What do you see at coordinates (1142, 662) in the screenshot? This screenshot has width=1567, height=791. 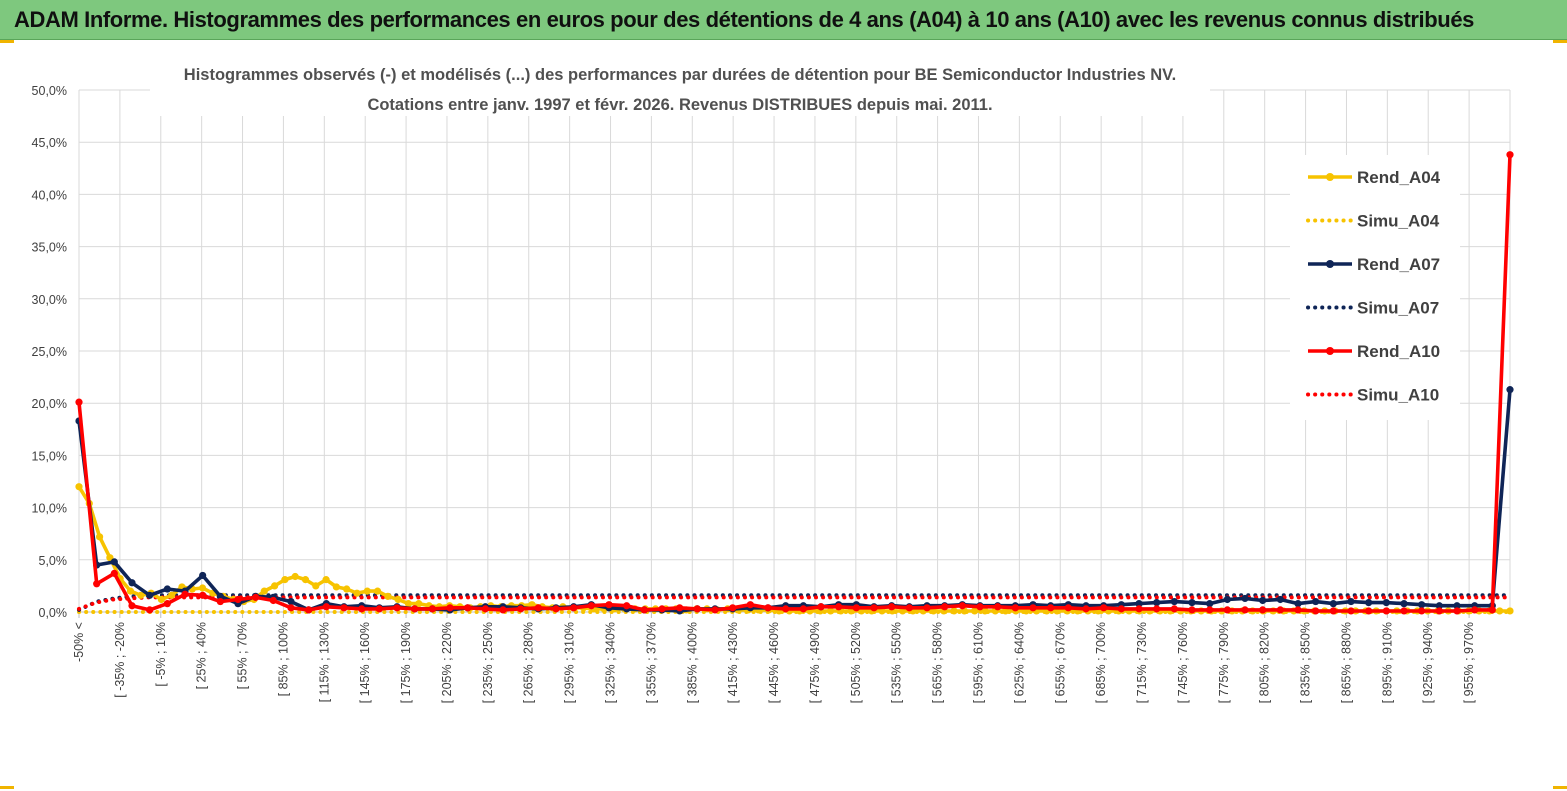 I see `x-tick-label: [ 715% ; 730%` at bounding box center [1142, 662].